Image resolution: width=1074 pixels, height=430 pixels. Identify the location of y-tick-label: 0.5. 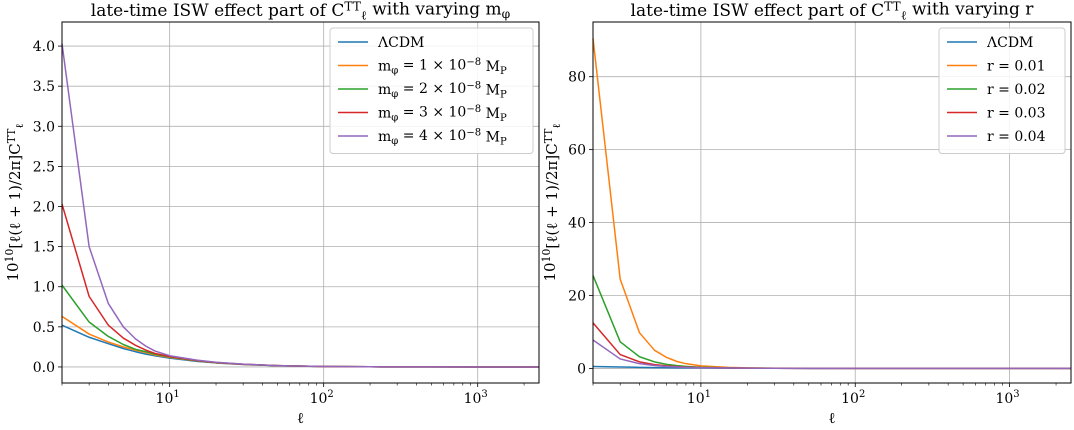
(44, 328).